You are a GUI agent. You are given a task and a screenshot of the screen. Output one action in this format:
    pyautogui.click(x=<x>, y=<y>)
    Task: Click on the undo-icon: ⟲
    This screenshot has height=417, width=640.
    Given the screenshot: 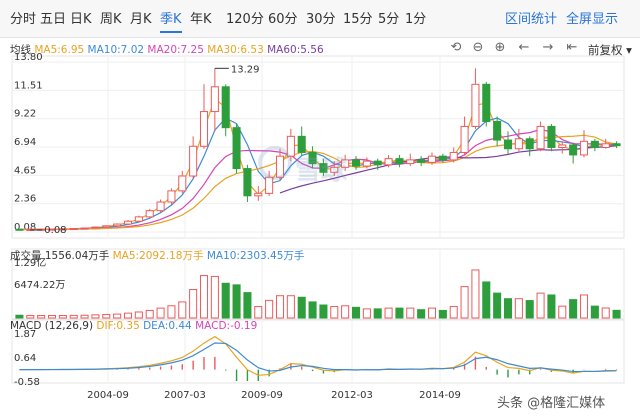 What is the action you would take?
    pyautogui.click(x=456, y=47)
    